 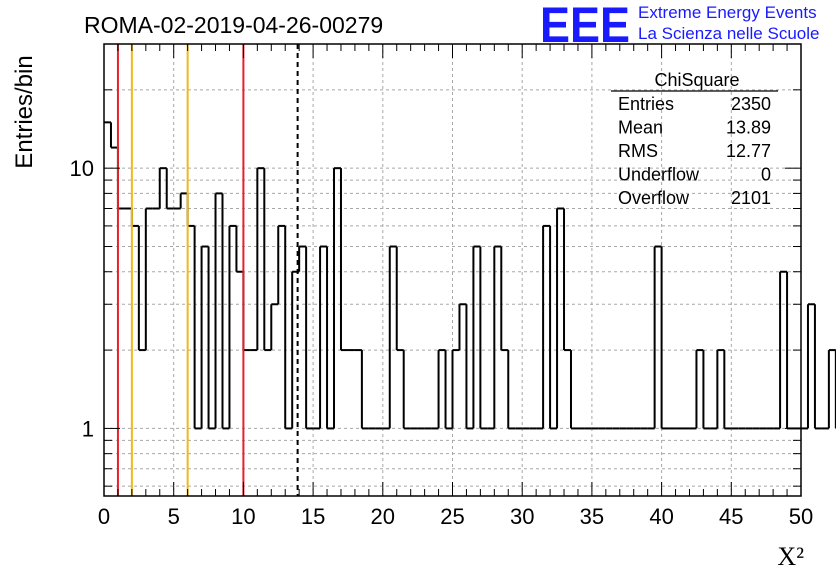 What do you see at coordinates (585, 26) in the screenshot?
I see `eee-logo-text: EEE` at bounding box center [585, 26].